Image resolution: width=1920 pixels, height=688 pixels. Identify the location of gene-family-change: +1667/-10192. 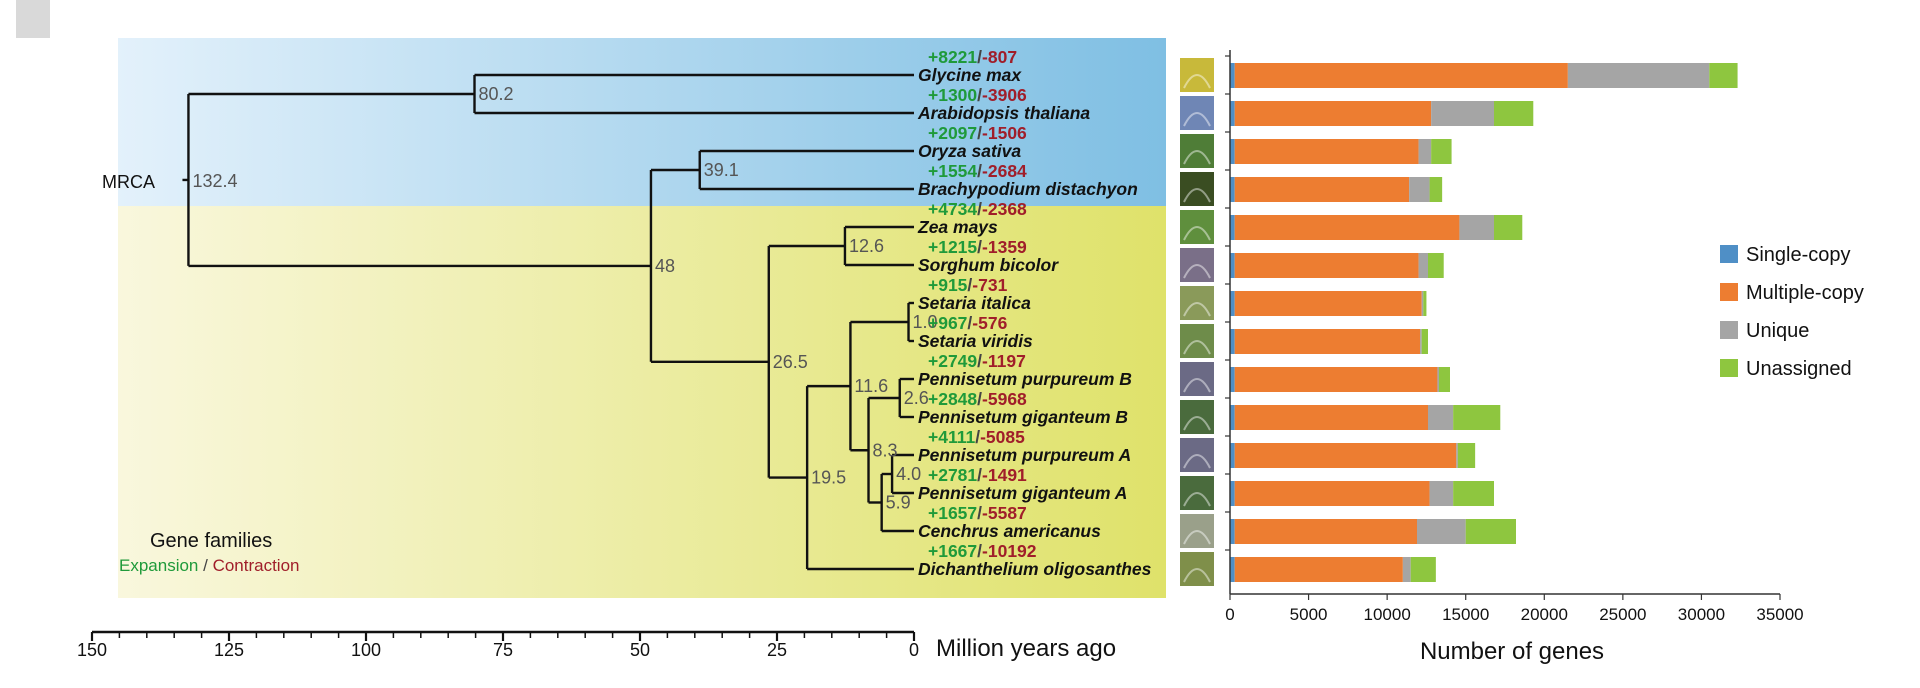
(982, 551).